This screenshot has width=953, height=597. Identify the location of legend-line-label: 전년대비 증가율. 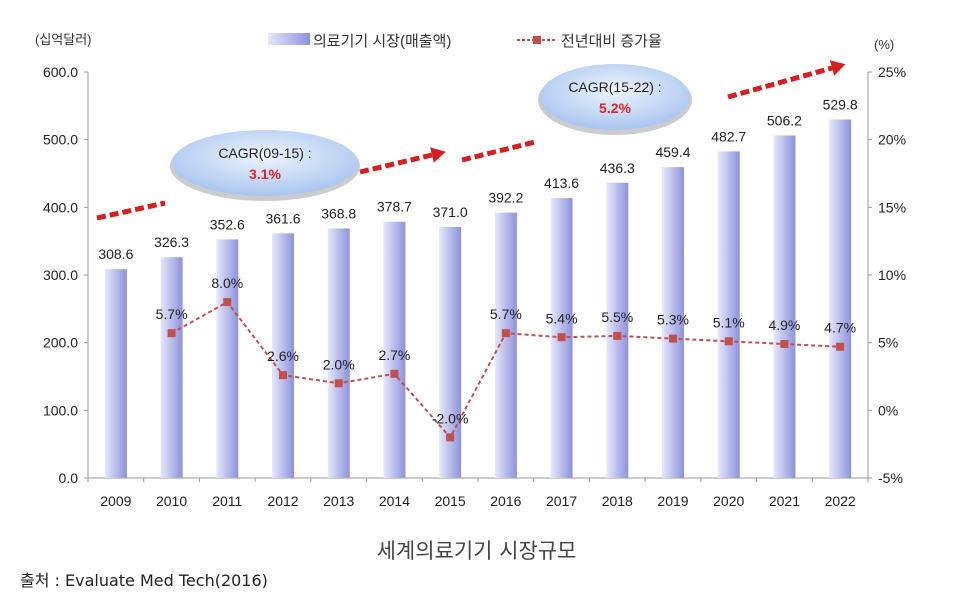
(611, 41).